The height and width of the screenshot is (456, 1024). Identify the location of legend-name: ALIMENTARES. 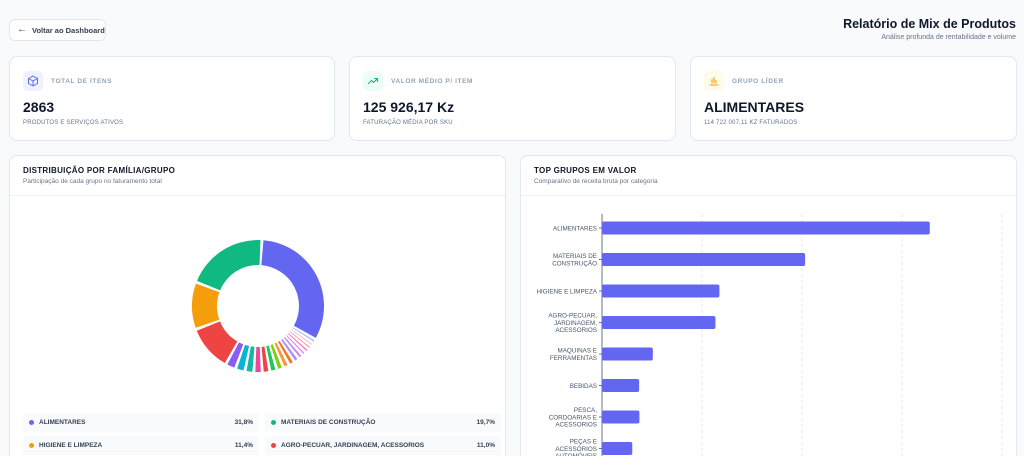
(62, 422).